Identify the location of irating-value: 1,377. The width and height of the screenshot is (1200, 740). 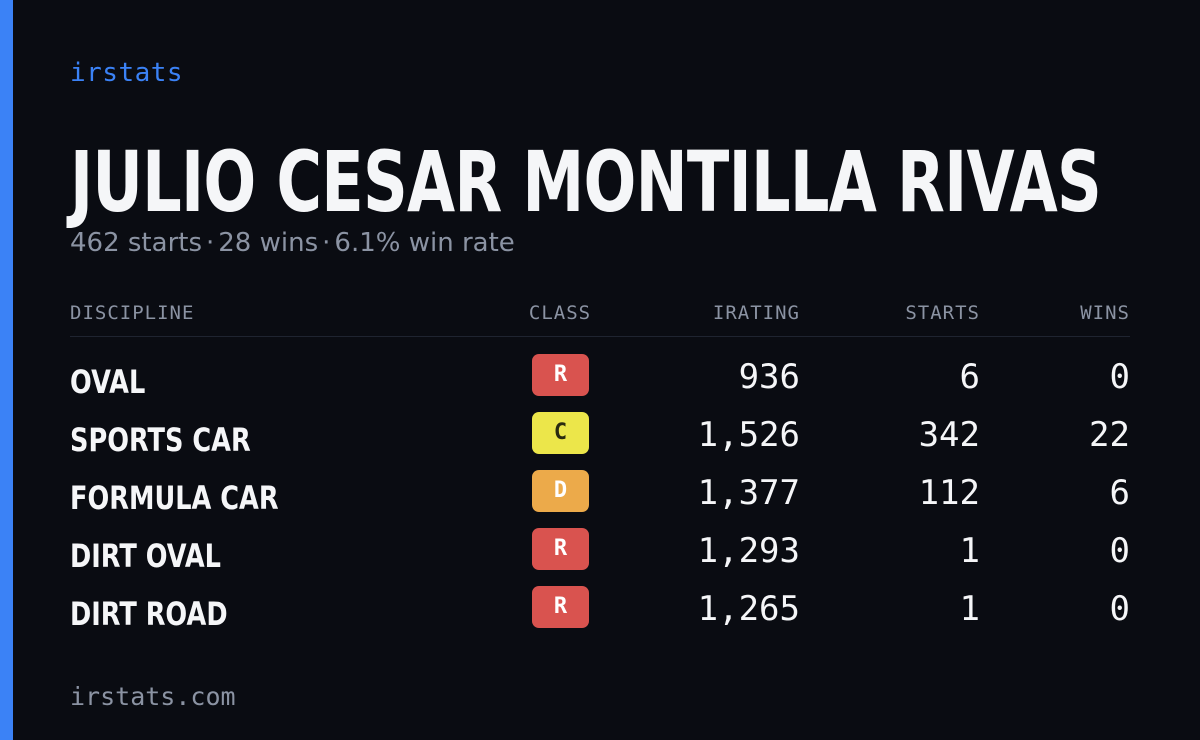
(748, 493).